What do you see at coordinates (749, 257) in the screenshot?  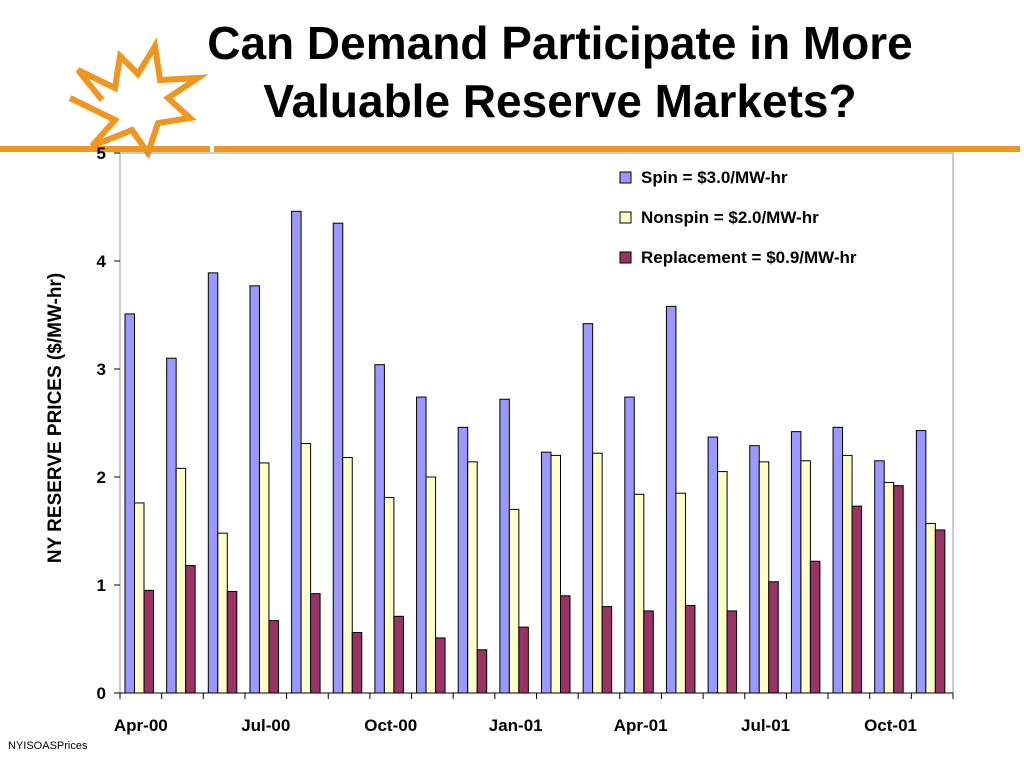 I see `legend-label-3: Replacement = $0.9/MW-hr` at bounding box center [749, 257].